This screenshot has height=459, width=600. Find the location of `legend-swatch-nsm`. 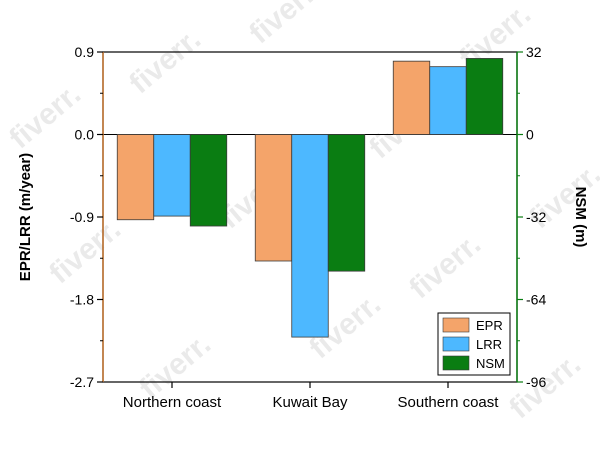

legend-swatch-nsm is located at coordinates (456, 363).